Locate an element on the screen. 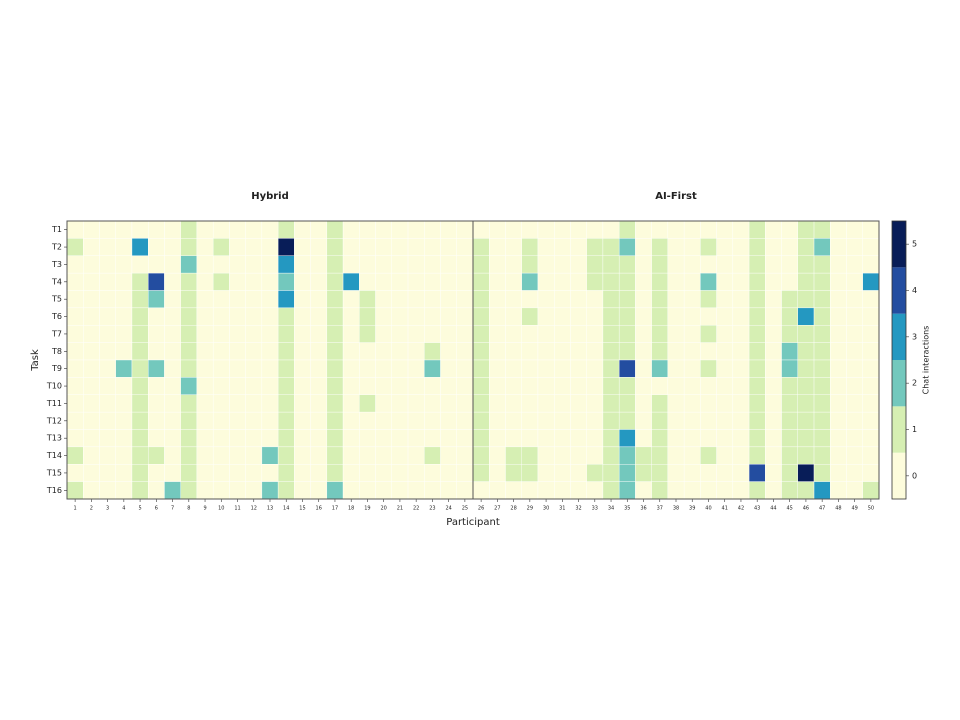 The image size is (960, 720). x-tick-label: 13 is located at coordinates (270, 509).